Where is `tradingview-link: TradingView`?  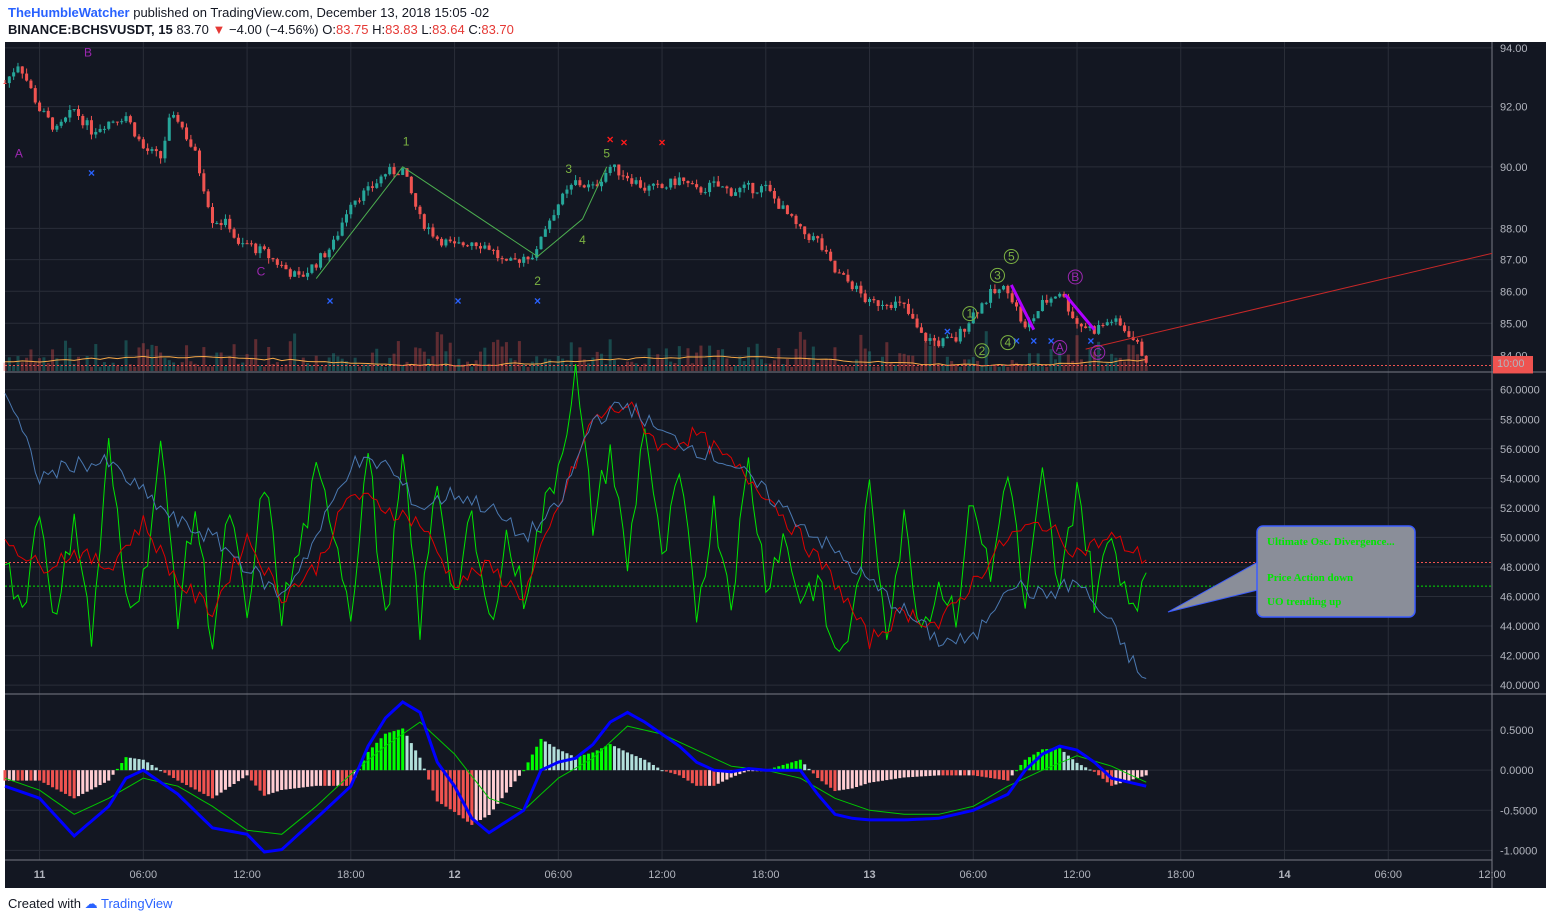
tradingview-link: TradingView is located at coordinates (137, 903).